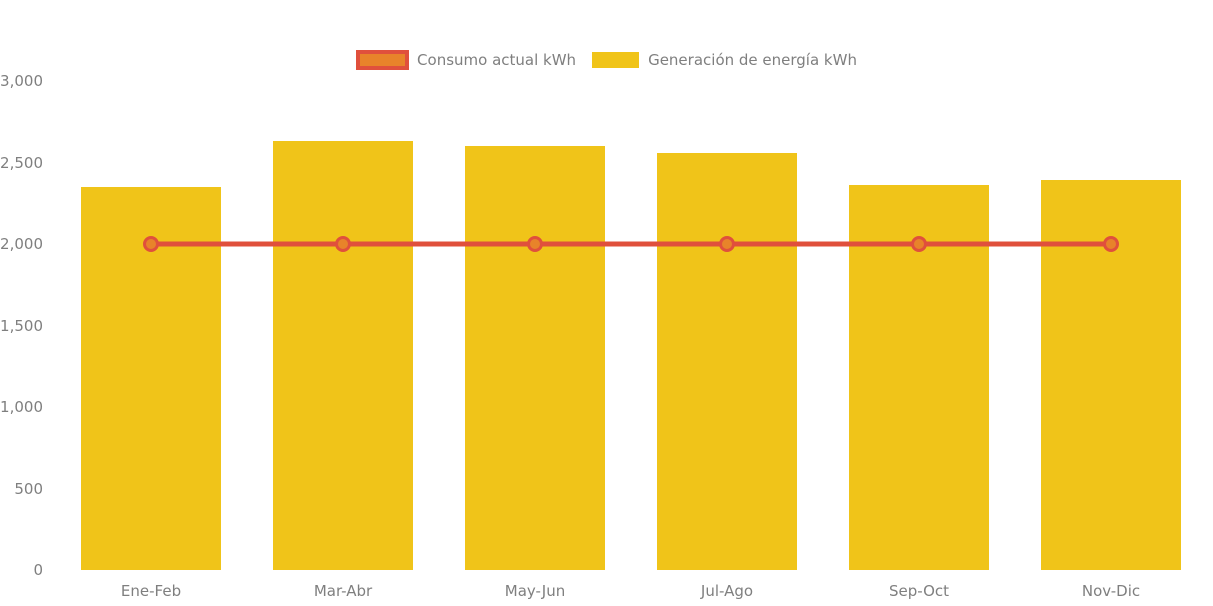  Describe the element at coordinates (28, 488) in the screenshot. I see `y-tick-label: 500` at that location.